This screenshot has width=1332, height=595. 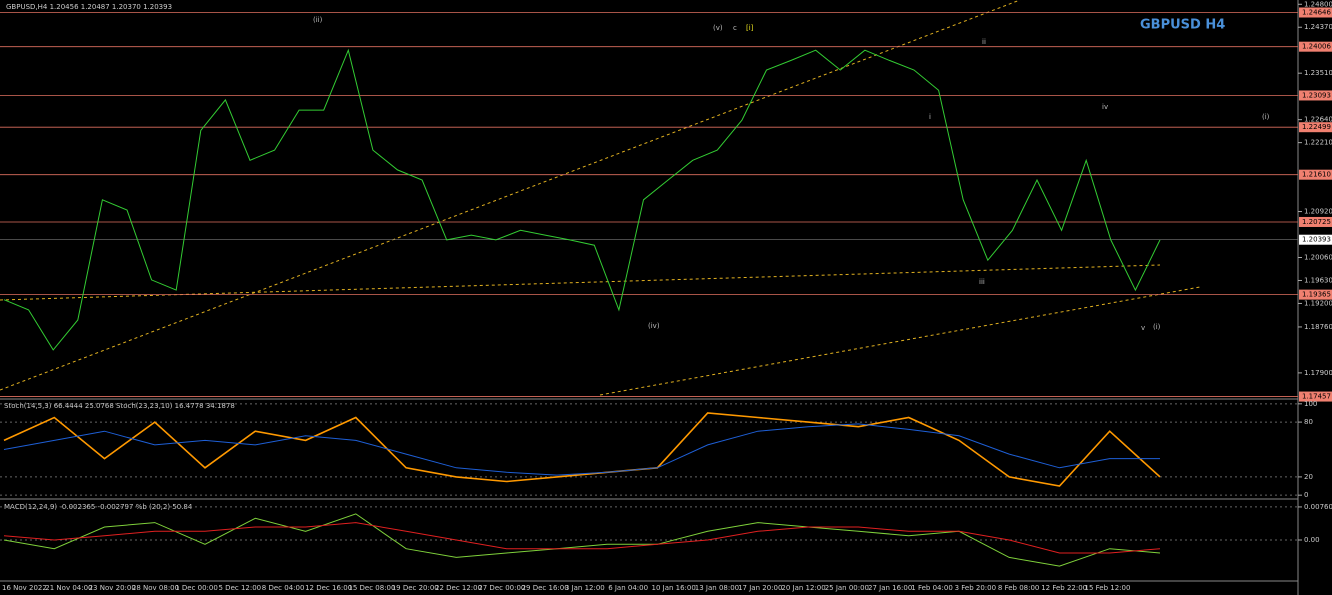 I want to click on wave-label: v, so click(x=1143, y=328).